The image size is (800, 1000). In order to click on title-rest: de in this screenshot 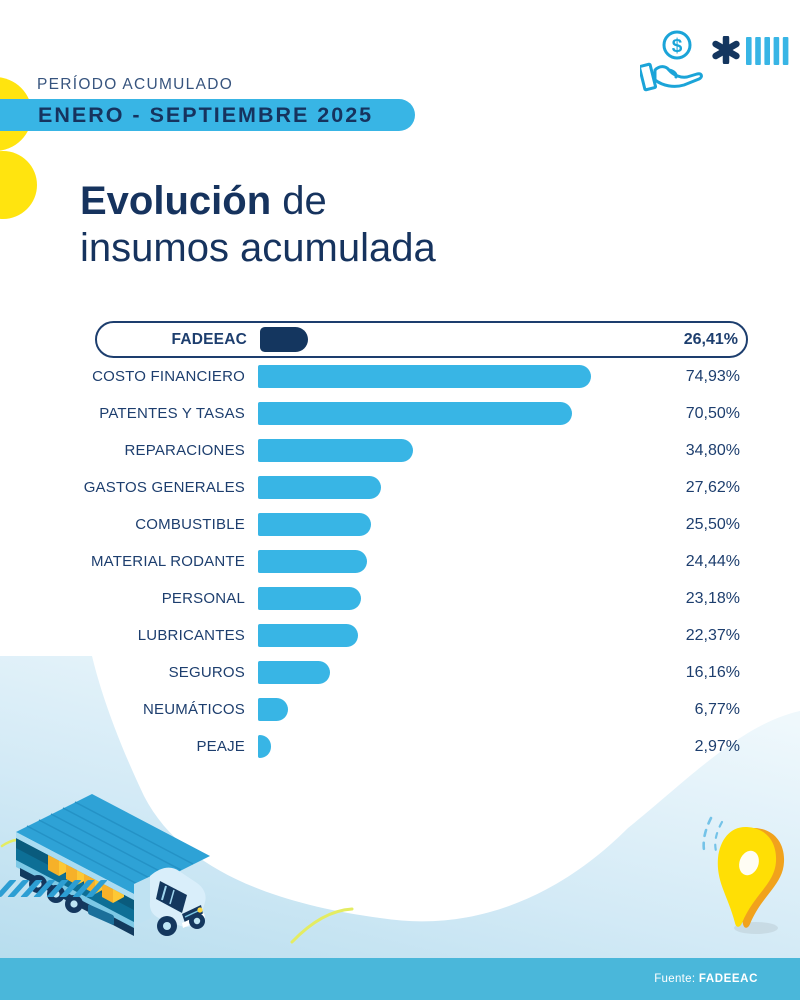, I will do `click(299, 201)`.